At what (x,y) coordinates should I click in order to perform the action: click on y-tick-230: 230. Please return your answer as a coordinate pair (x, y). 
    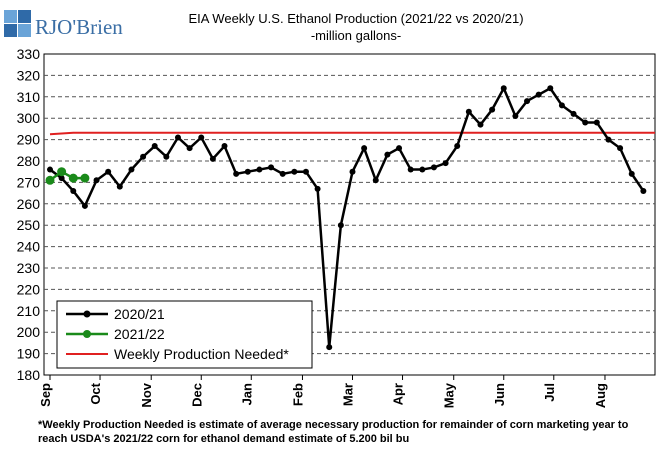
    Looking at the image, I should click on (29, 268).